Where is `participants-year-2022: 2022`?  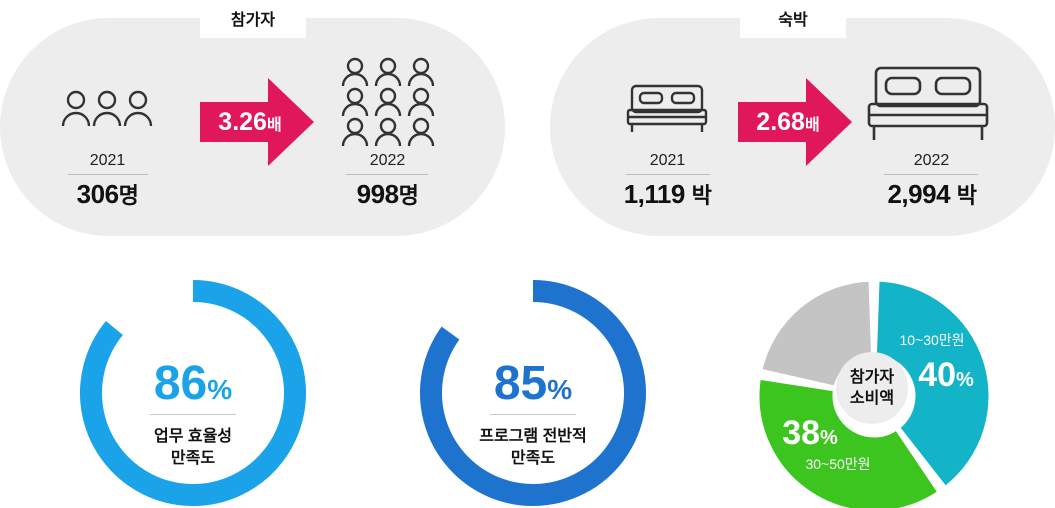
participants-year-2022: 2022 is located at coordinates (387, 160).